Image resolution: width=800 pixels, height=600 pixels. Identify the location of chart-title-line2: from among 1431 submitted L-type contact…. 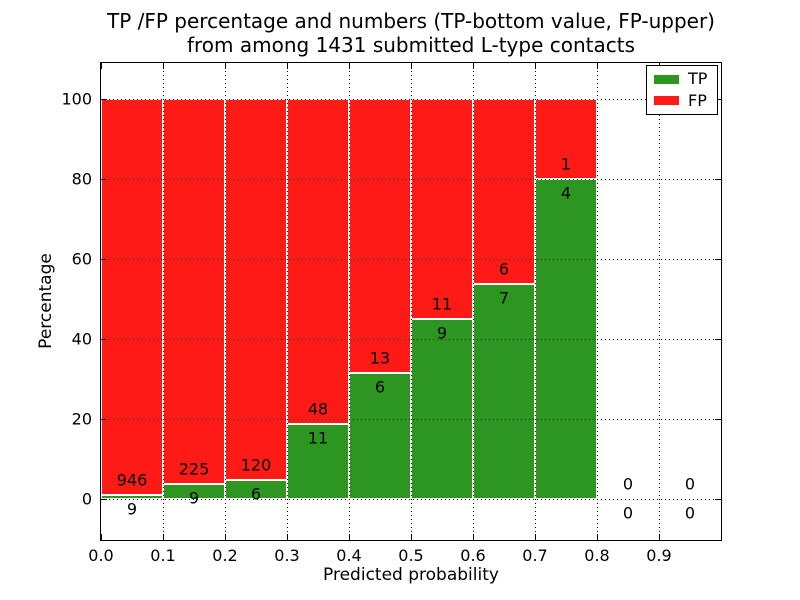
(411, 45).